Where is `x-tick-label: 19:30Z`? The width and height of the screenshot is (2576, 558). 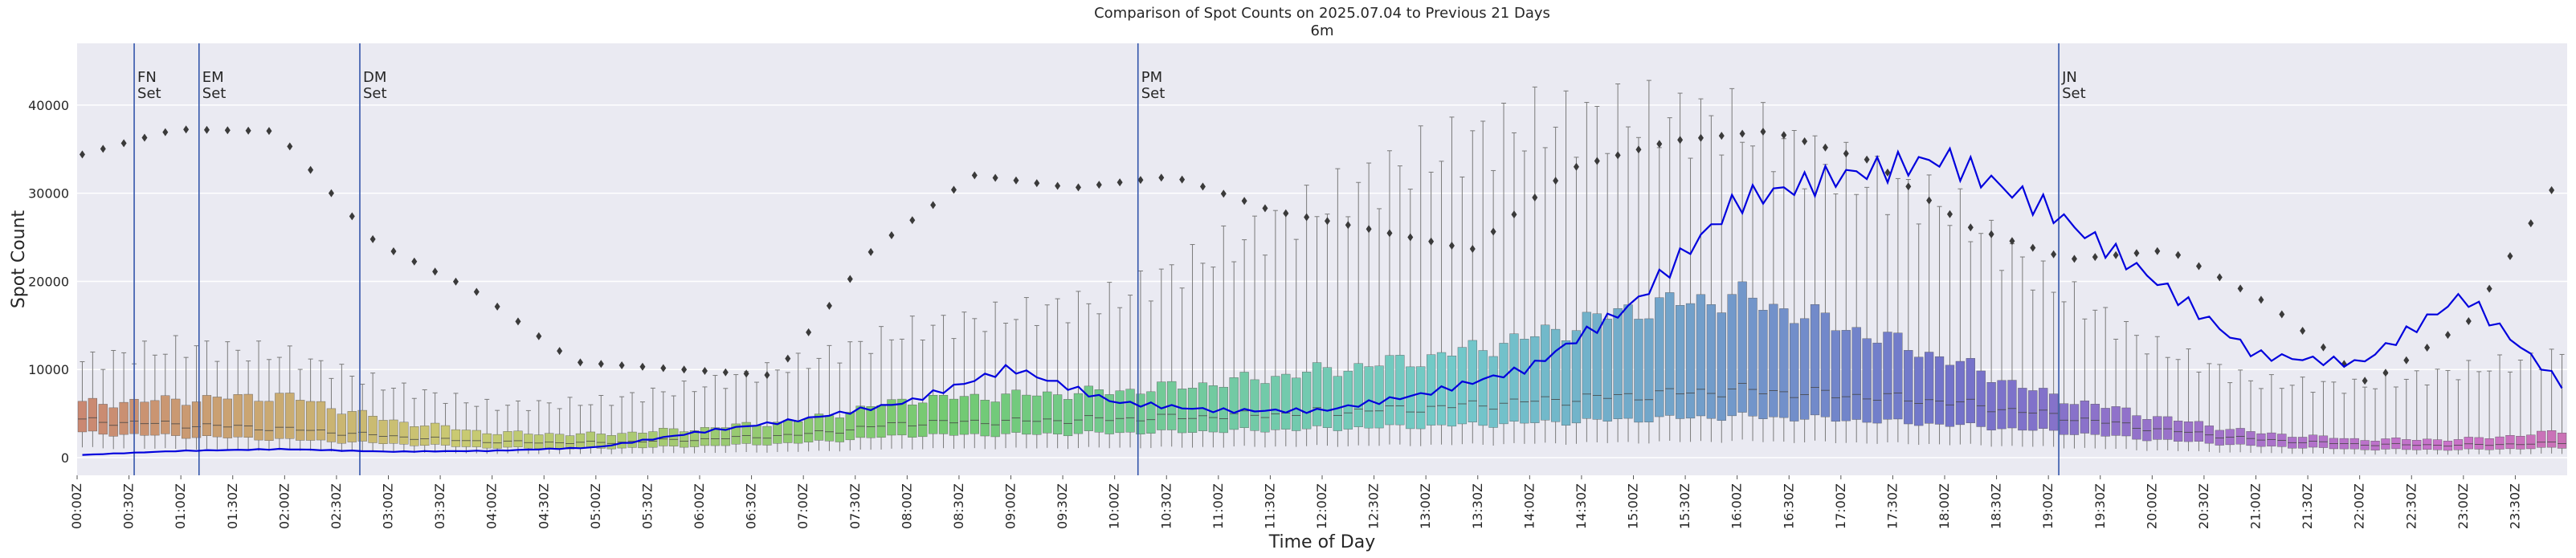 x-tick-label: 19:30Z is located at coordinates (2100, 506).